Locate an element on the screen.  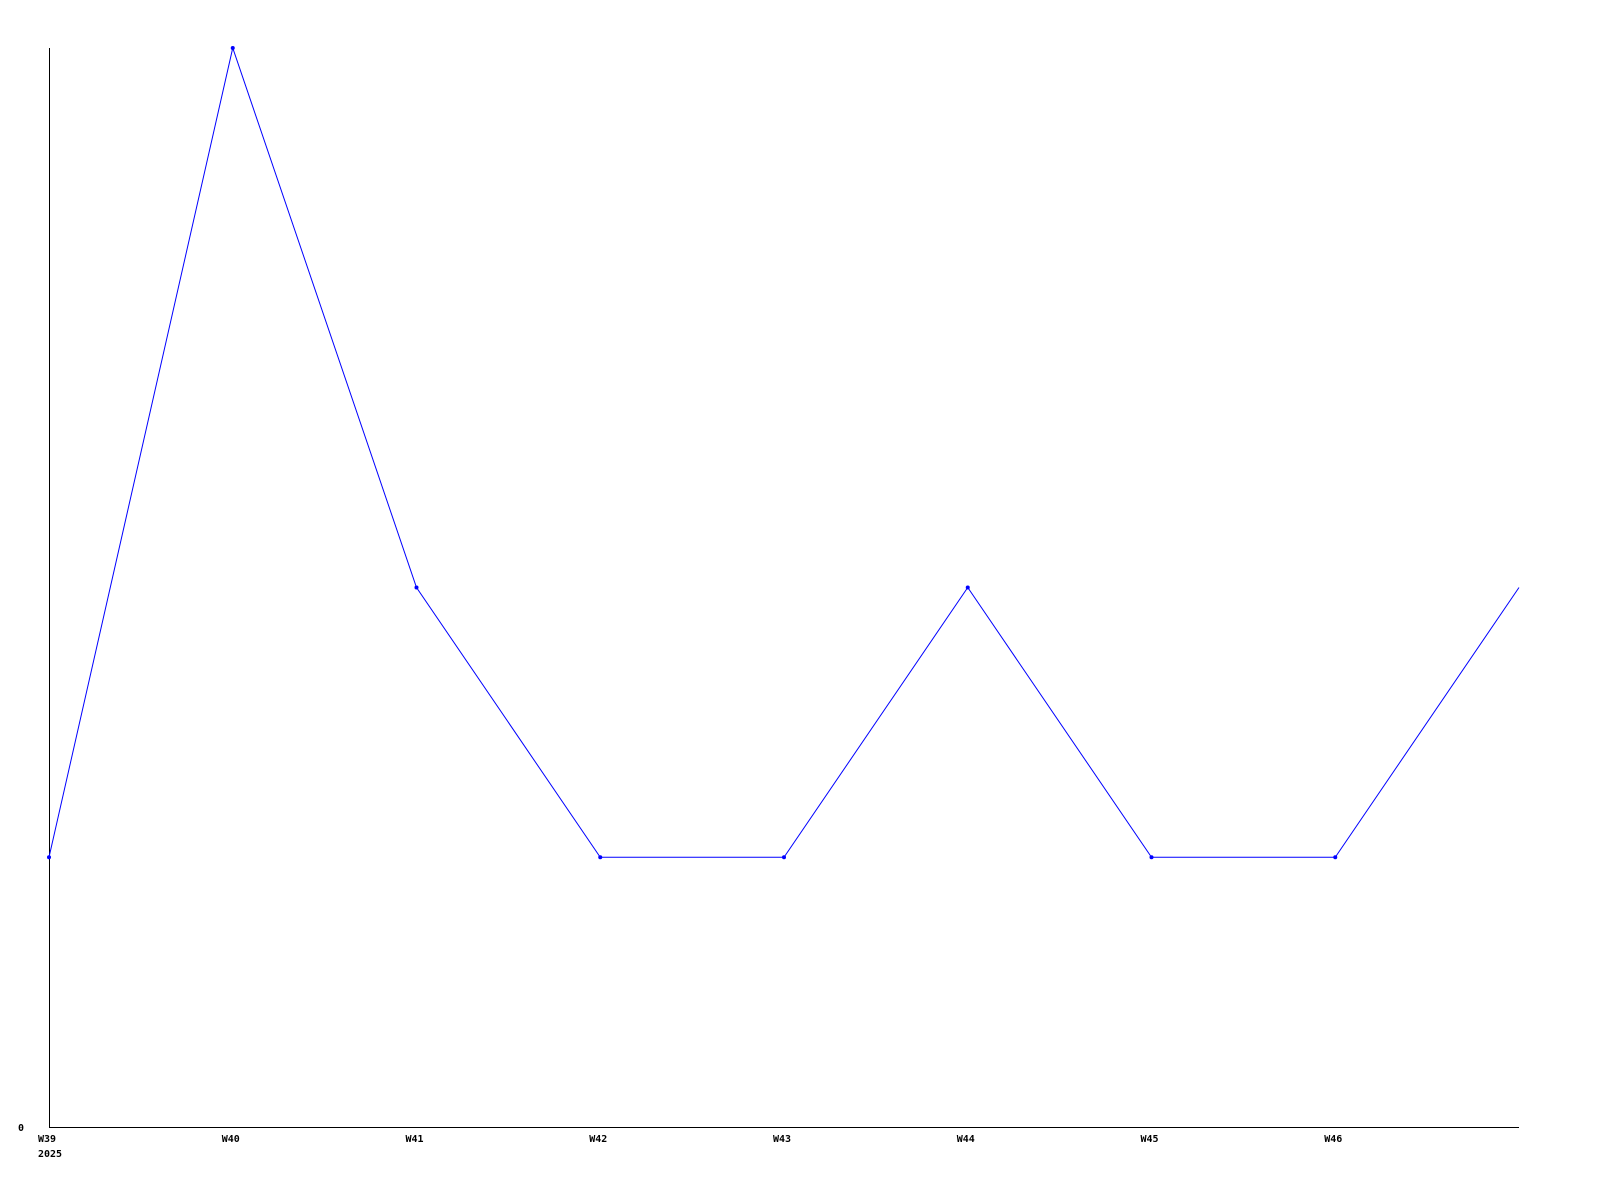
x-year-label: 2025 is located at coordinates (50, 1154).